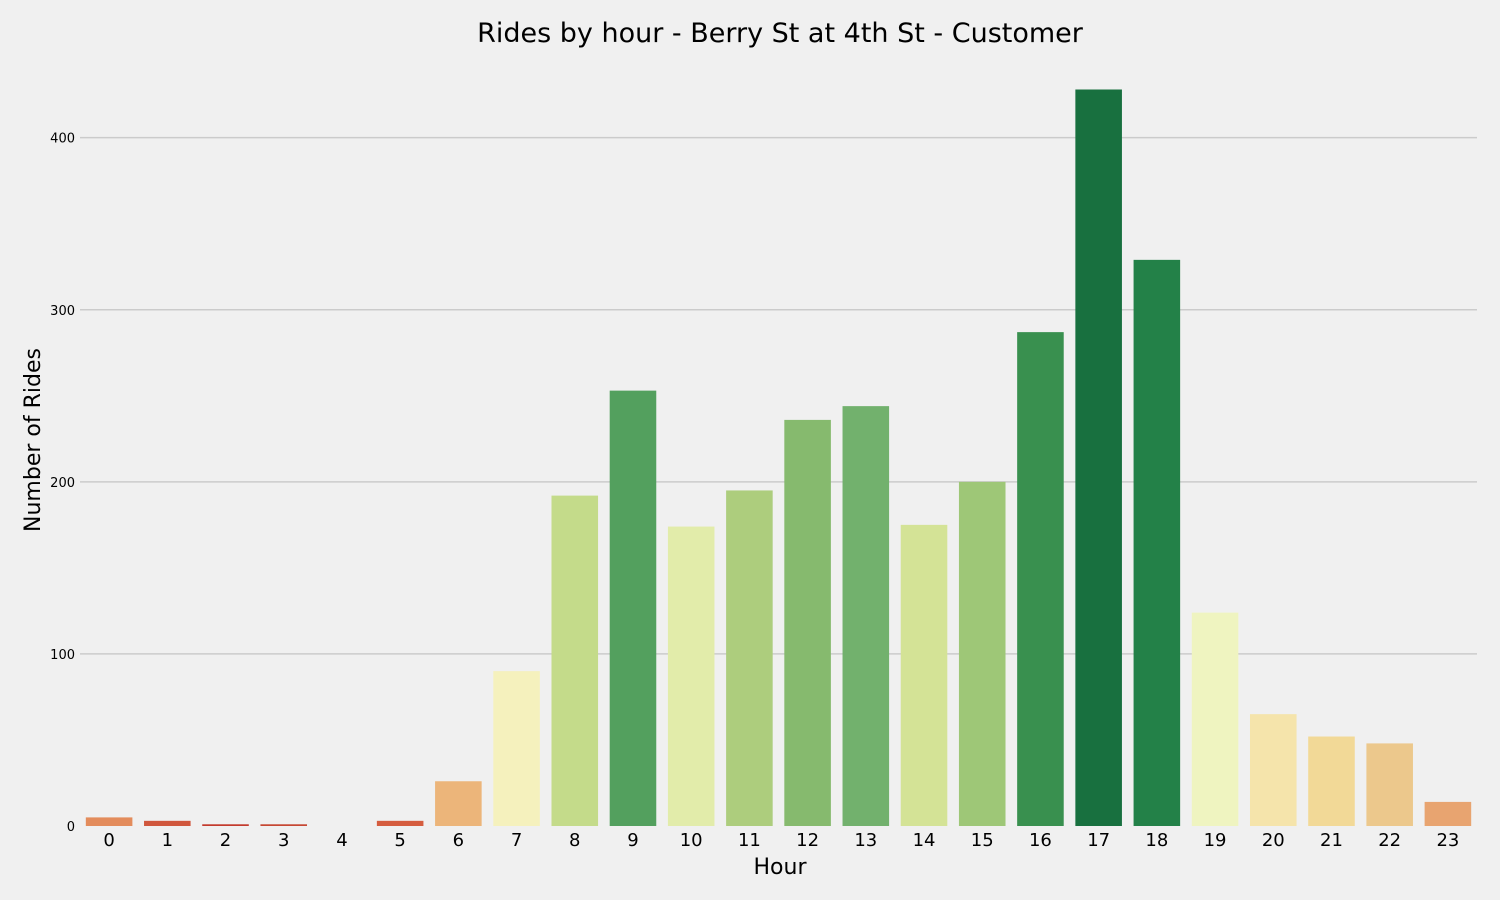 This screenshot has height=900, width=1500. Describe the element at coordinates (574, 840) in the screenshot. I see `x-tick-label: 8` at that location.